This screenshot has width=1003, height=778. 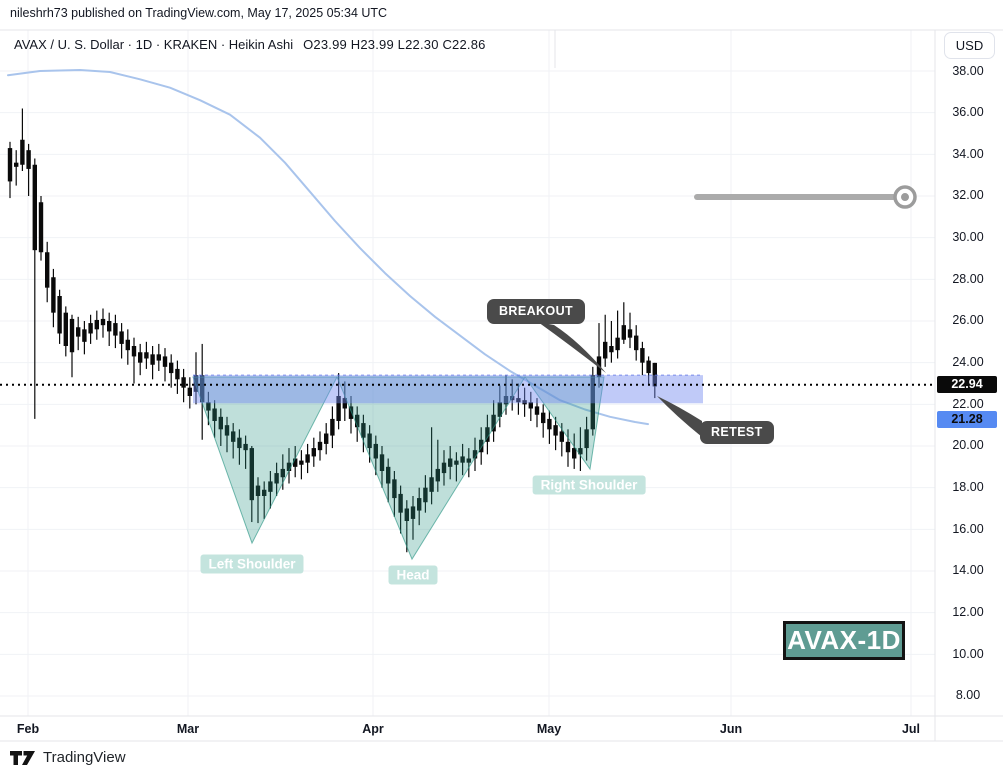 What do you see at coordinates (252, 564) in the screenshot?
I see `left-shoulder-label: Left Shoulder` at bounding box center [252, 564].